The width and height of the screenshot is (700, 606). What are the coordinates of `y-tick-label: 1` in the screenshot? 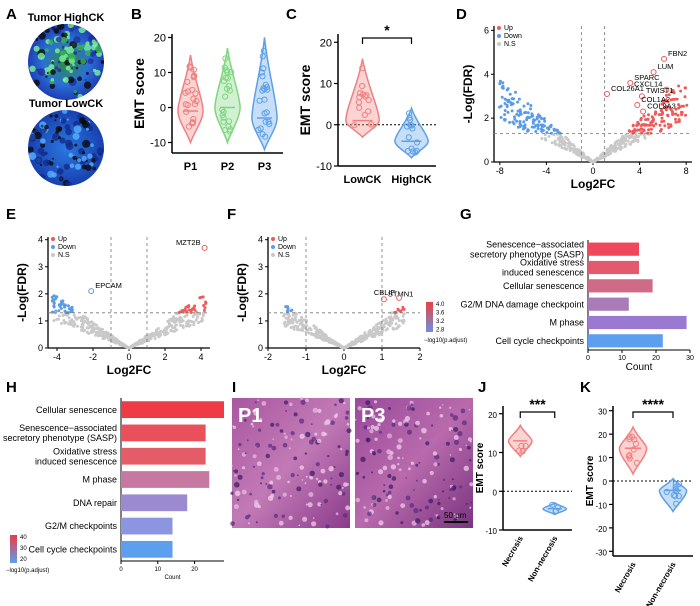 It's located at (40, 321).